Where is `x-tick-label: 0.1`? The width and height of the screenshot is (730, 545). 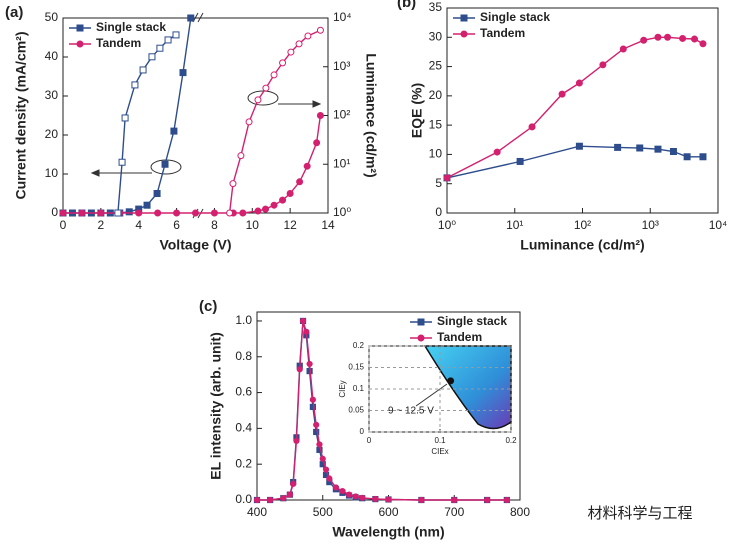 x-tick-label: 0.1 is located at coordinates (440, 440).